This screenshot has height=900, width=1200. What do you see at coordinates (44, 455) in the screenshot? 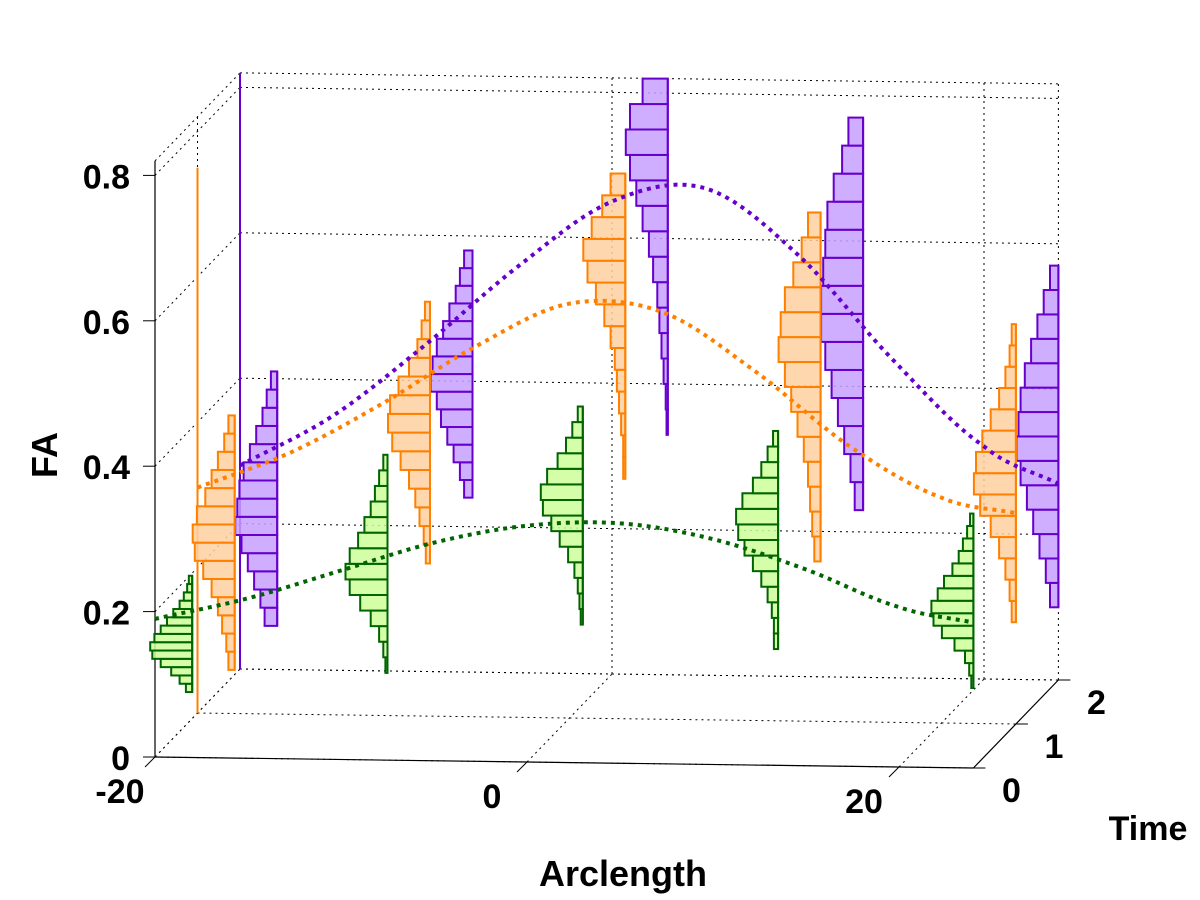
I see `z-axis-label: FA` at bounding box center [44, 455].